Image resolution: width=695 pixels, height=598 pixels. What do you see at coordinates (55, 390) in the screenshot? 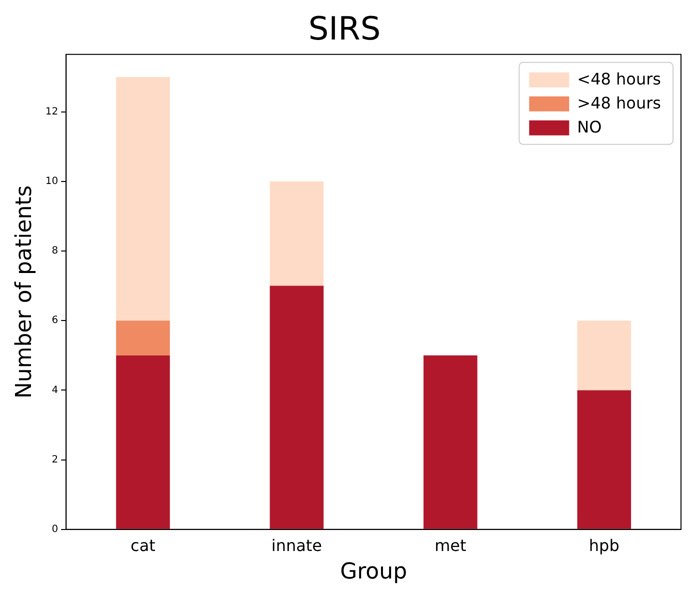
I see `y-tick-label: 4` at bounding box center [55, 390].